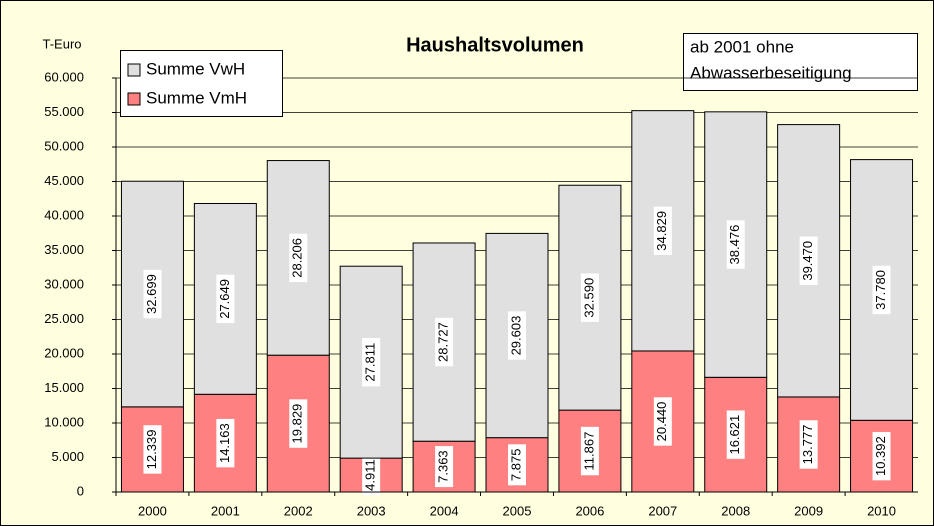 The height and width of the screenshot is (526, 934). Describe the element at coordinates (64, 214) in the screenshot. I see `y-tick-label: 40.000` at that location.